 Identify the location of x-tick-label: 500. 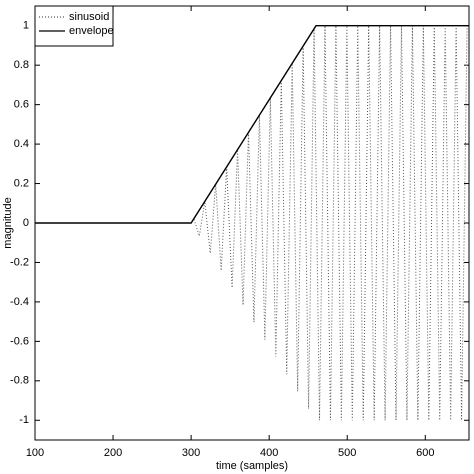
(347, 453).